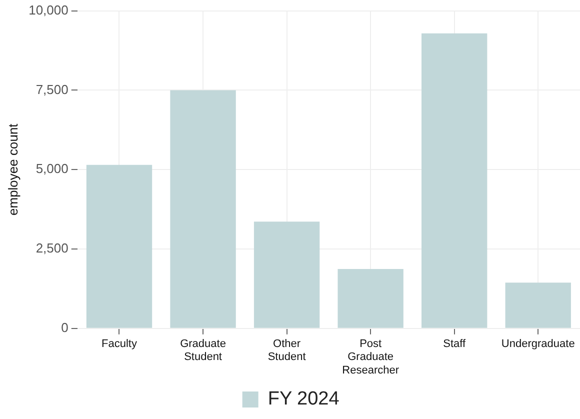  What do you see at coordinates (371, 357) in the screenshot?
I see `x-tick-label: Post Graduate Researcher` at bounding box center [371, 357].